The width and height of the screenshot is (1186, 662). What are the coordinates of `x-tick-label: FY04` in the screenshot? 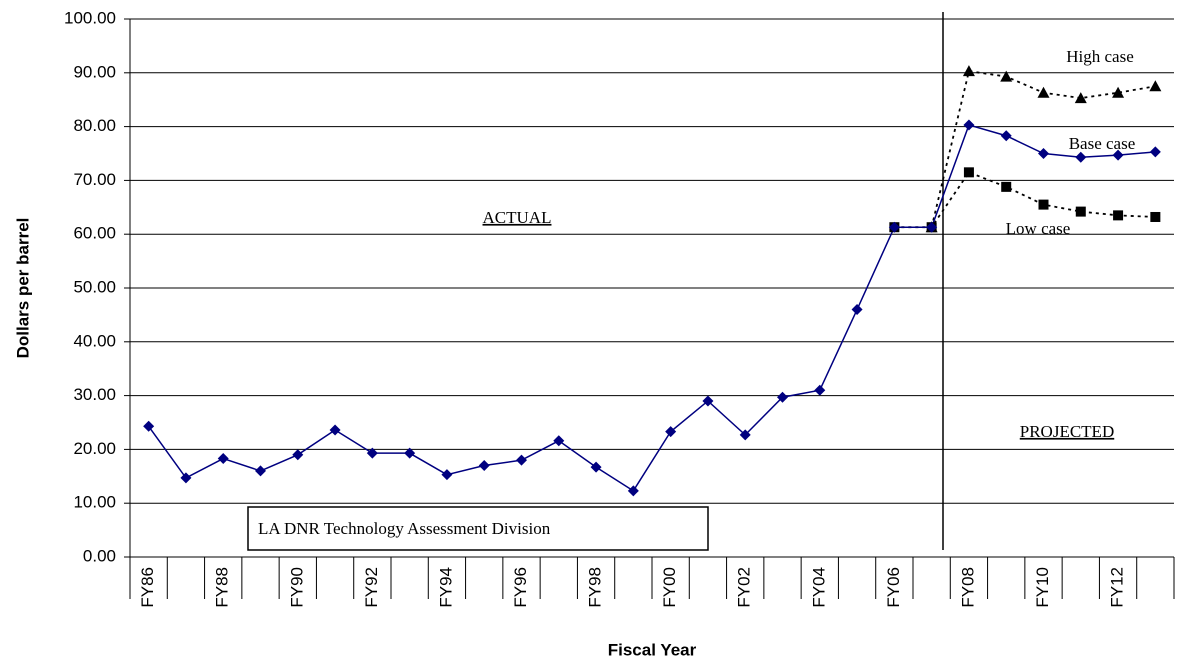 It's located at (818, 587).